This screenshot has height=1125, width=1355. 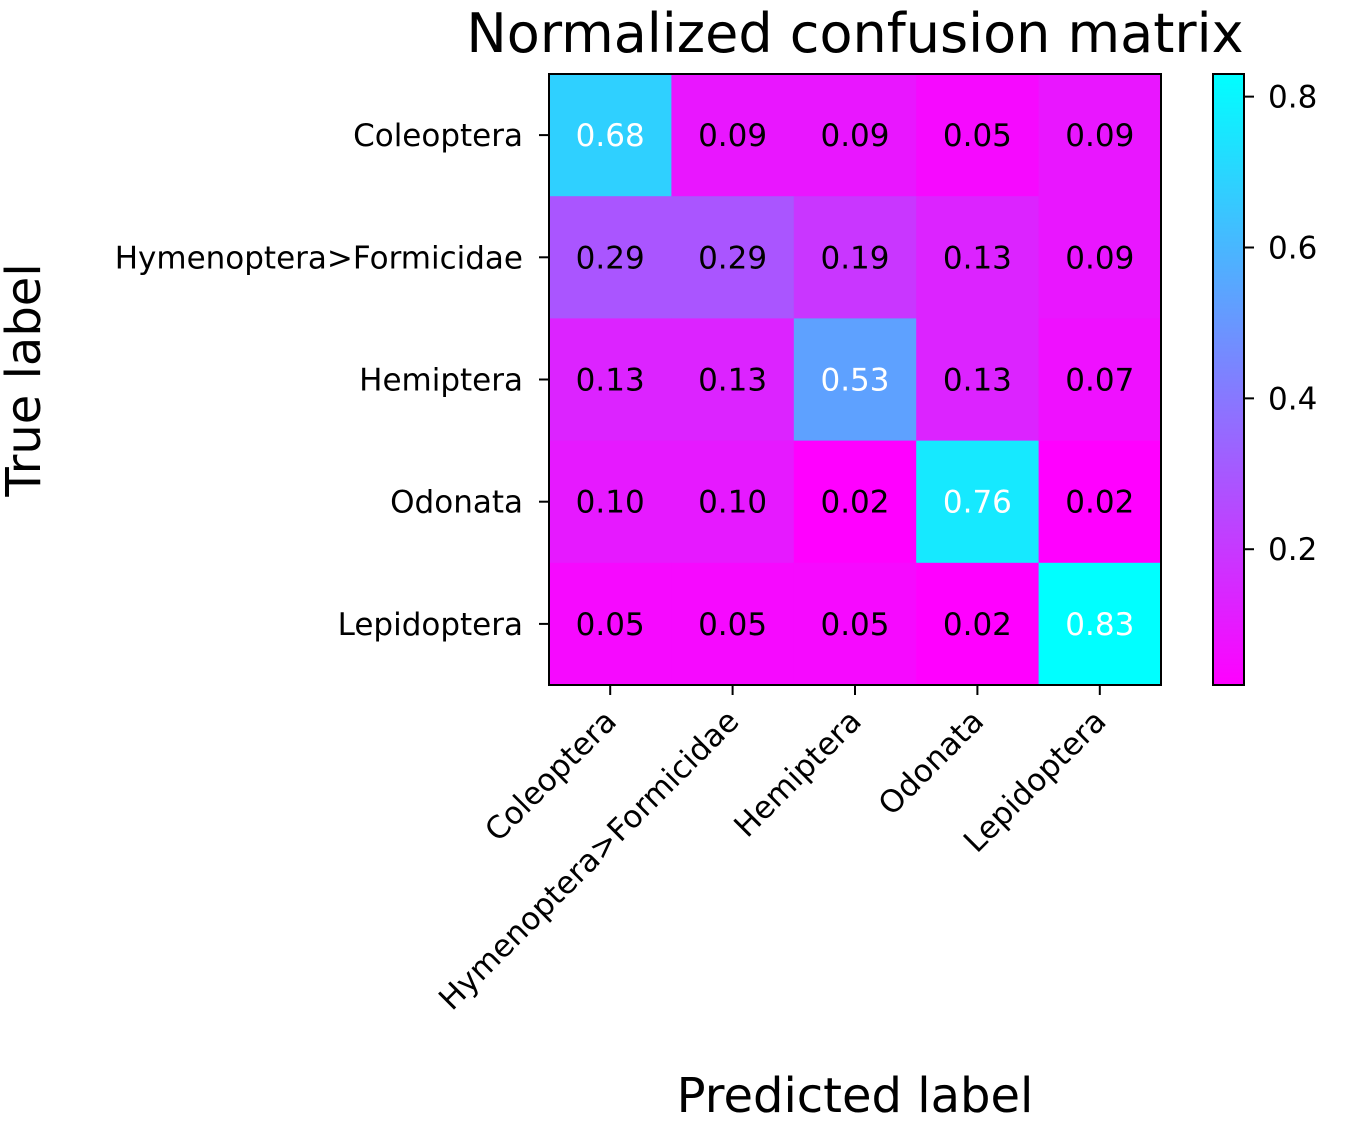 I want to click on y-tick-label: Lepidoptera, so click(x=430, y=625).